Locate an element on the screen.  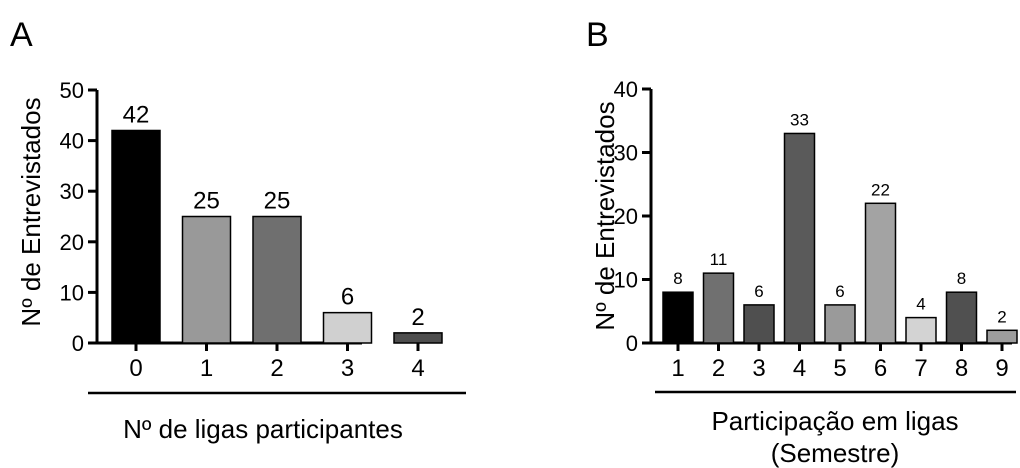
data-label-b-1: 8 is located at coordinates (677, 278).